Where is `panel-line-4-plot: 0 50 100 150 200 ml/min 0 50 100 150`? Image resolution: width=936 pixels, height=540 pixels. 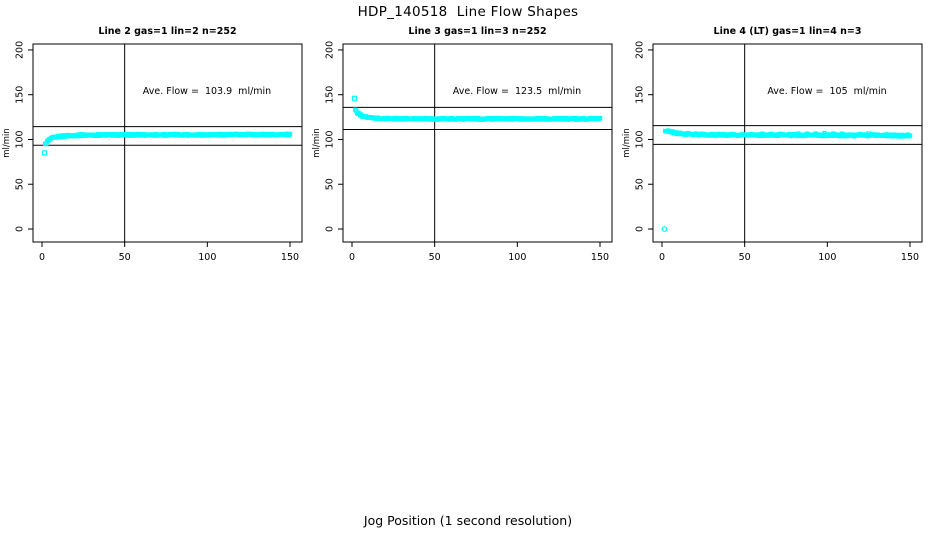 panel-line-4-plot: 0 50 100 150 200 ml/min 0 50 100 150 is located at coordinates (772, 152).